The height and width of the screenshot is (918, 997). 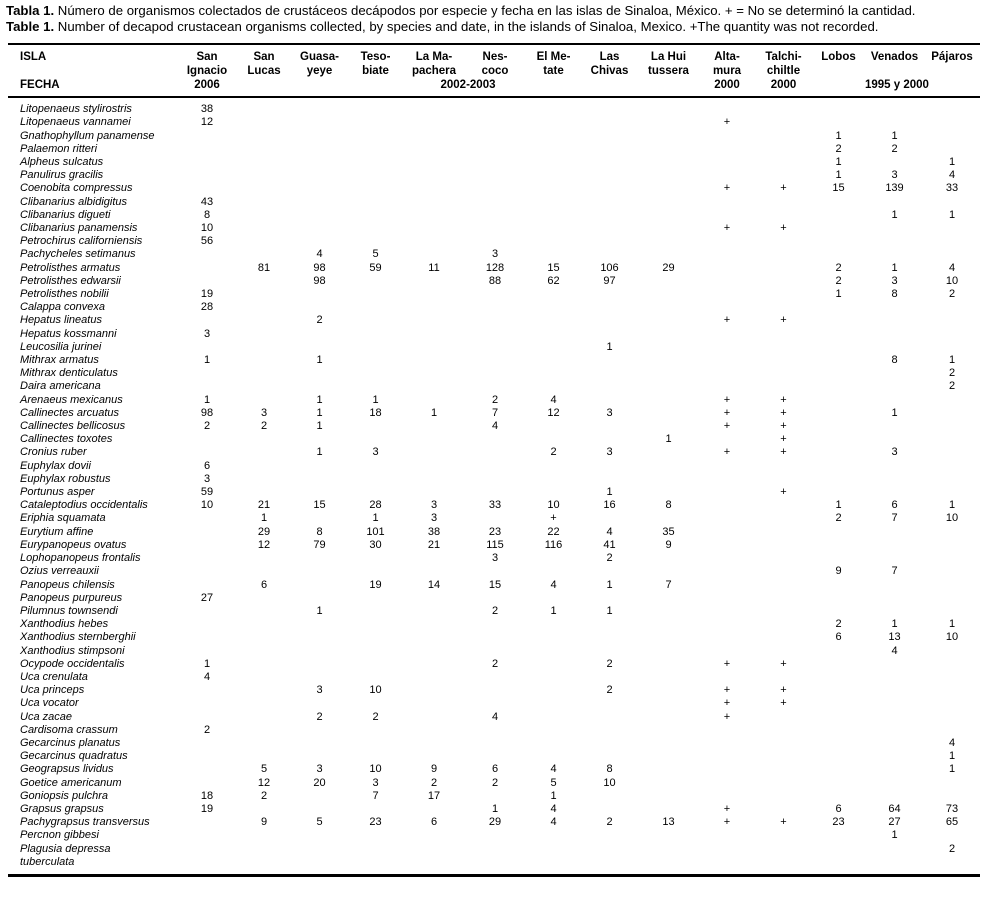 What do you see at coordinates (494, 545) in the screenshot?
I see `table-row: Eurypanopeus ovatus 12 79 30 21 115 116 41 9` at bounding box center [494, 545].